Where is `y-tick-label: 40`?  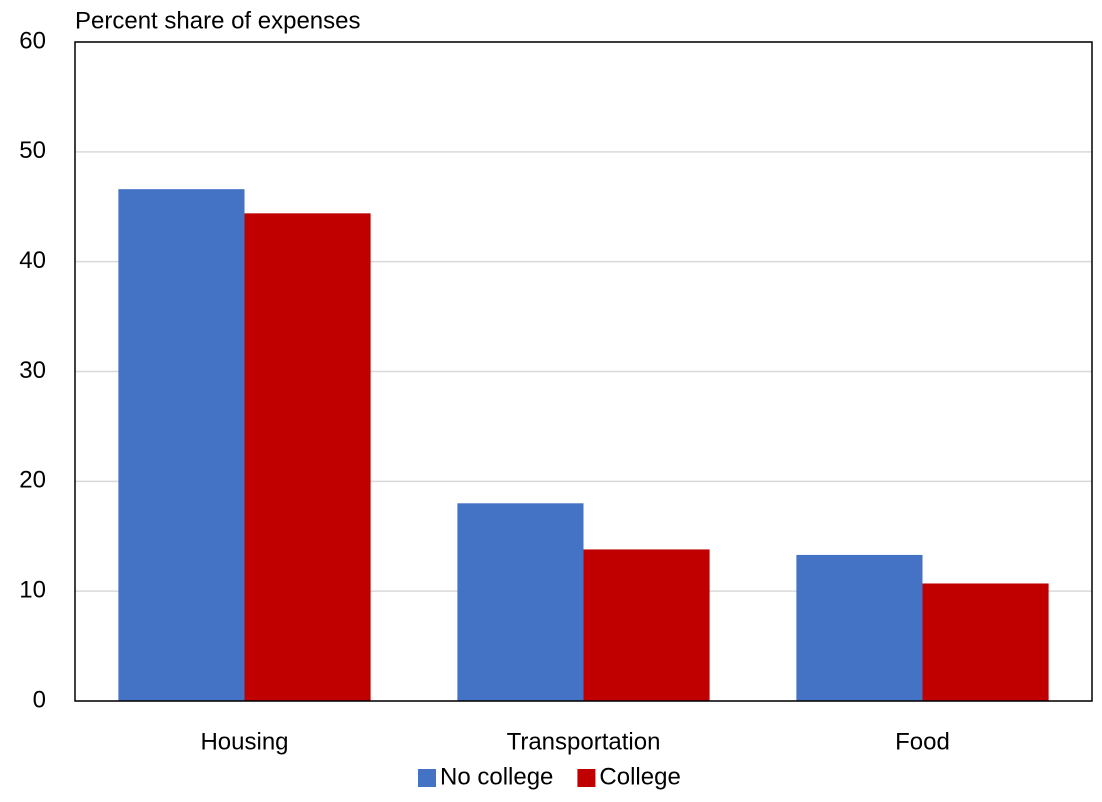 y-tick-label: 40 is located at coordinates (32, 260).